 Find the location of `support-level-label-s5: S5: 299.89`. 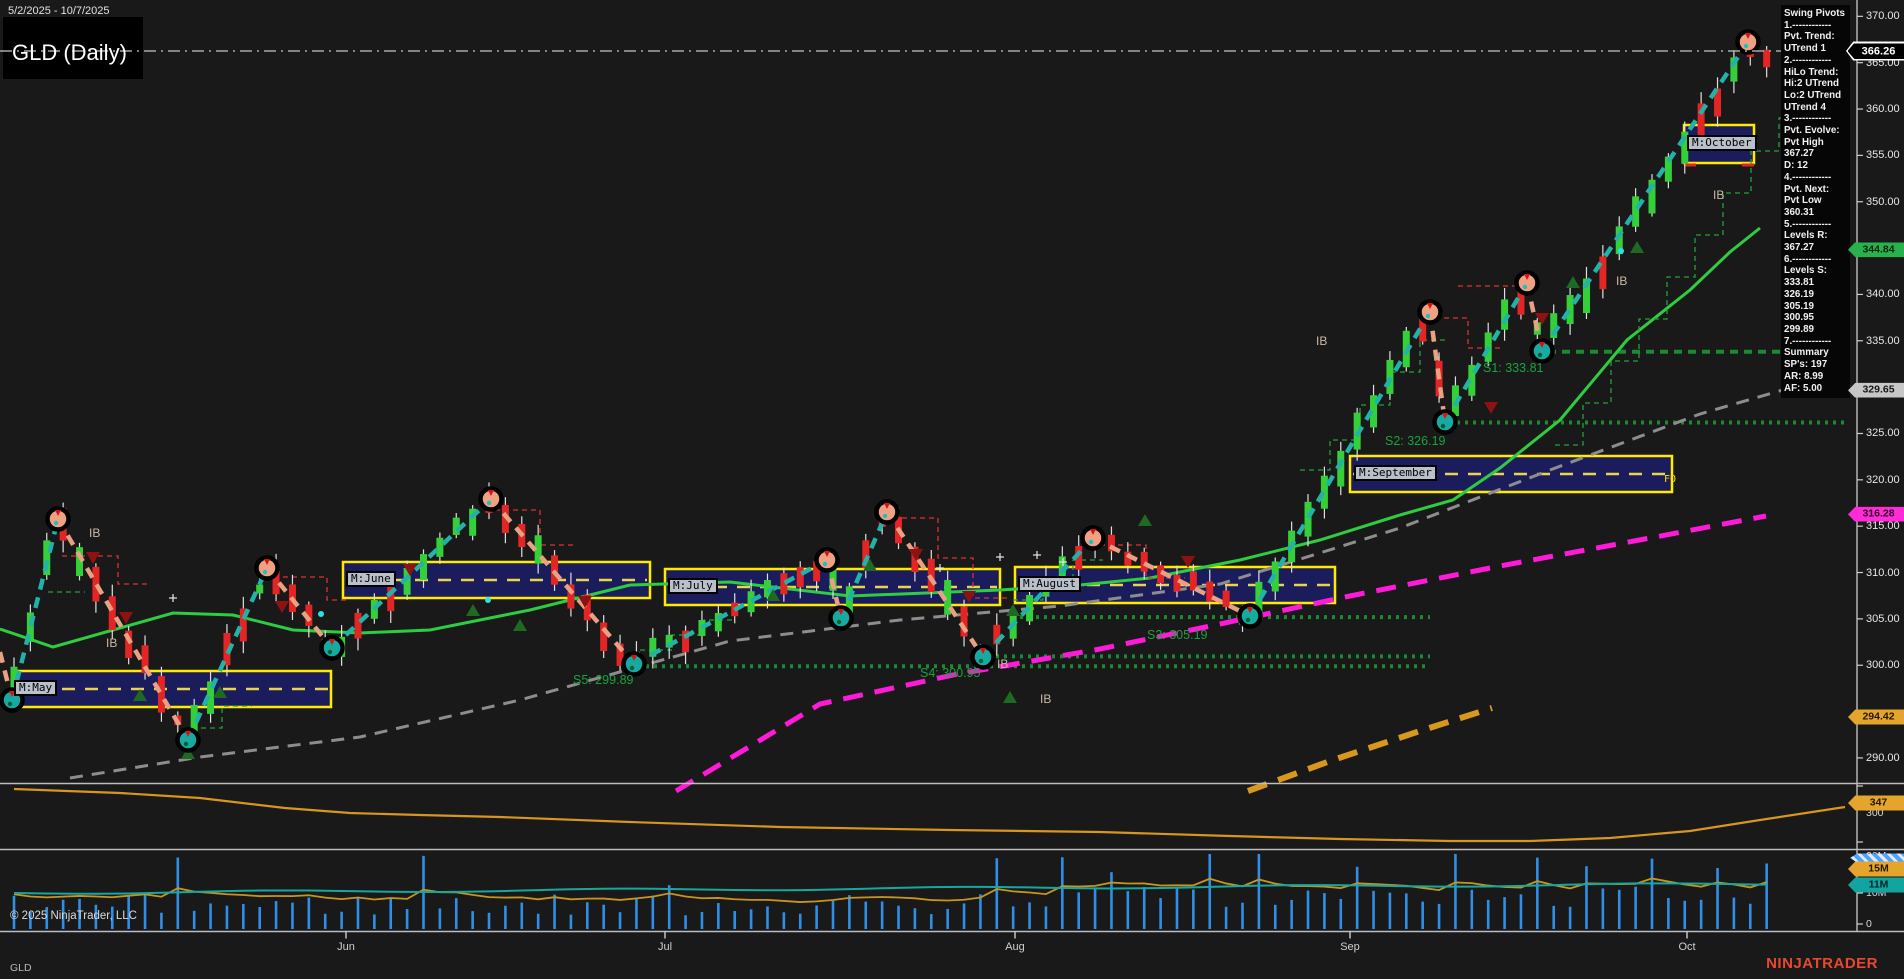

support-level-label-s5: S5: 299.89 is located at coordinates (603, 680).